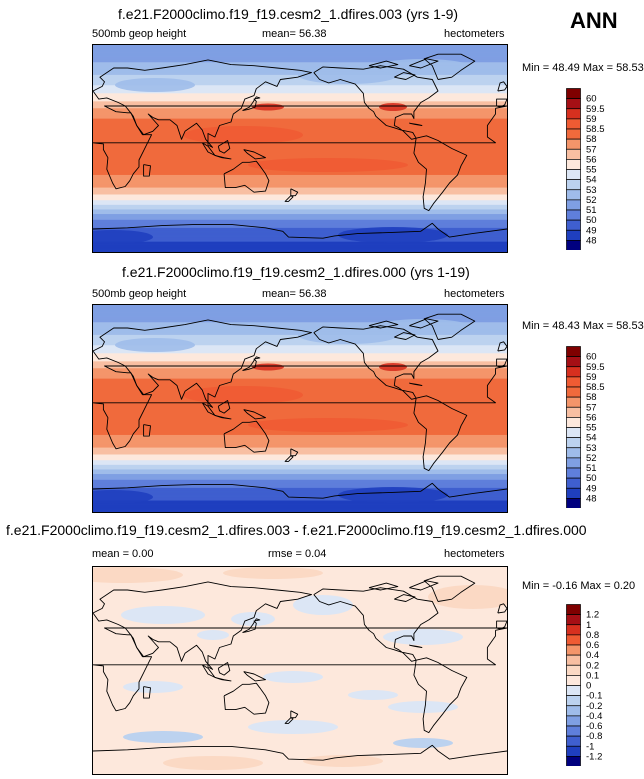 This screenshot has width=644, height=779. What do you see at coordinates (592, 645) in the screenshot?
I see `colorbar-tick-label: 0.6` at bounding box center [592, 645].